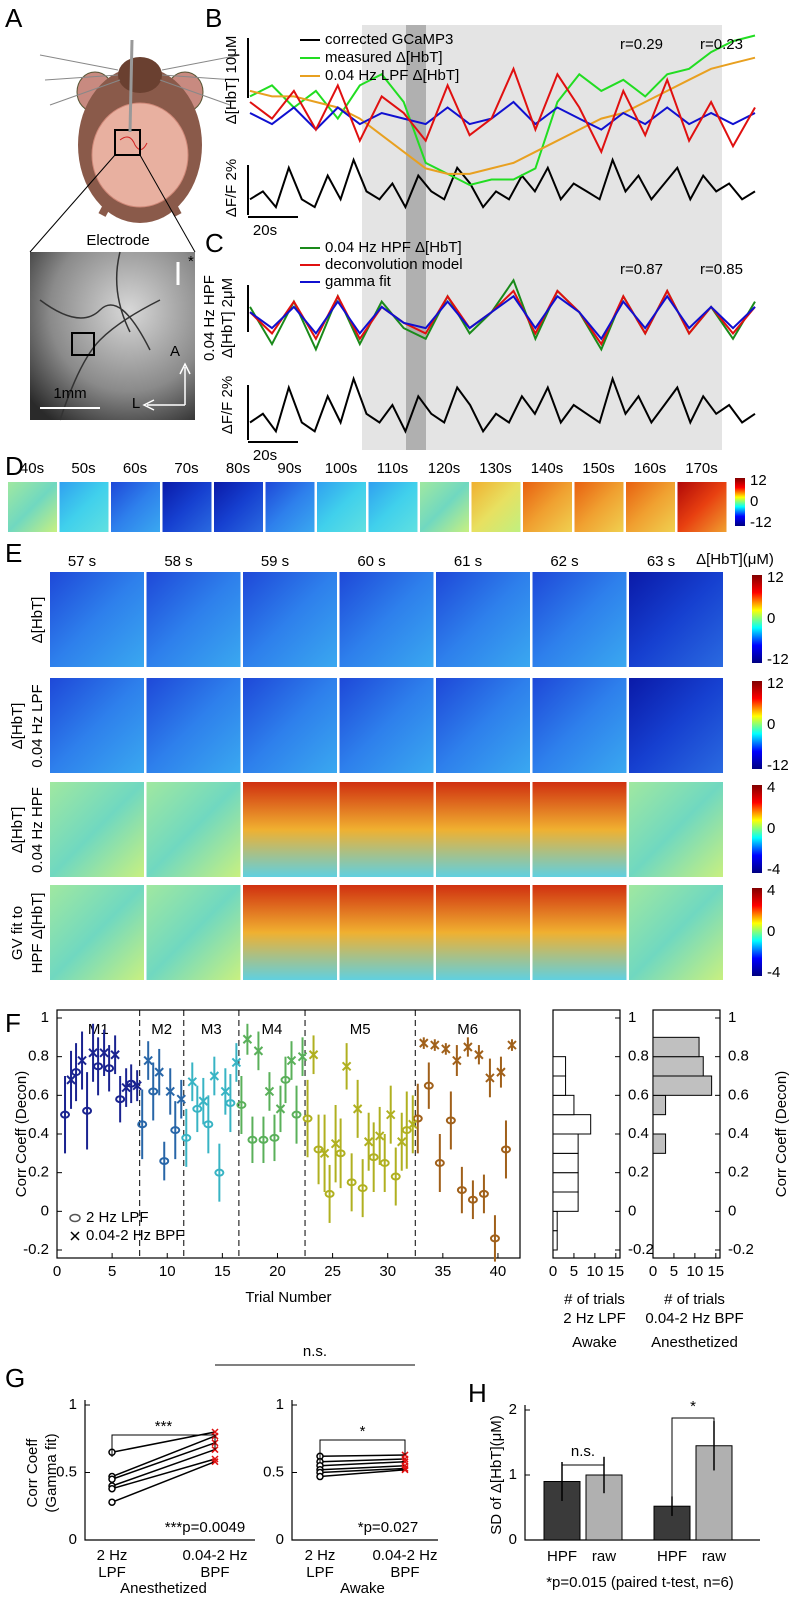  I want to click on row-label: 0.04 Hz LPF, so click(37, 725).